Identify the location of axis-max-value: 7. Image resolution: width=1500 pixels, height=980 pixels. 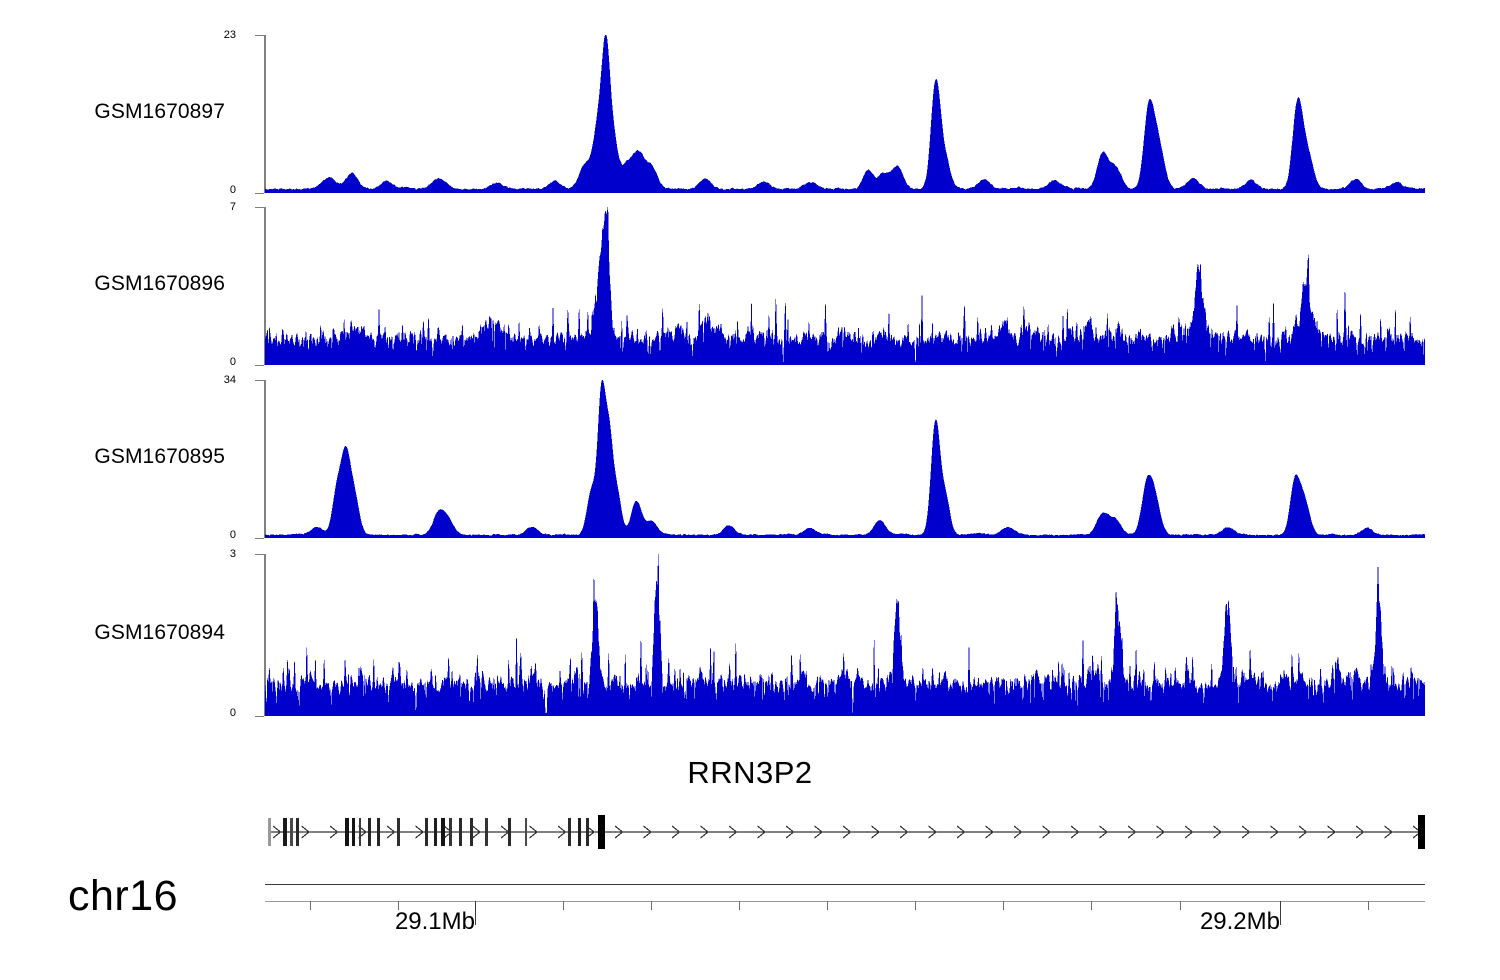
(232, 207).